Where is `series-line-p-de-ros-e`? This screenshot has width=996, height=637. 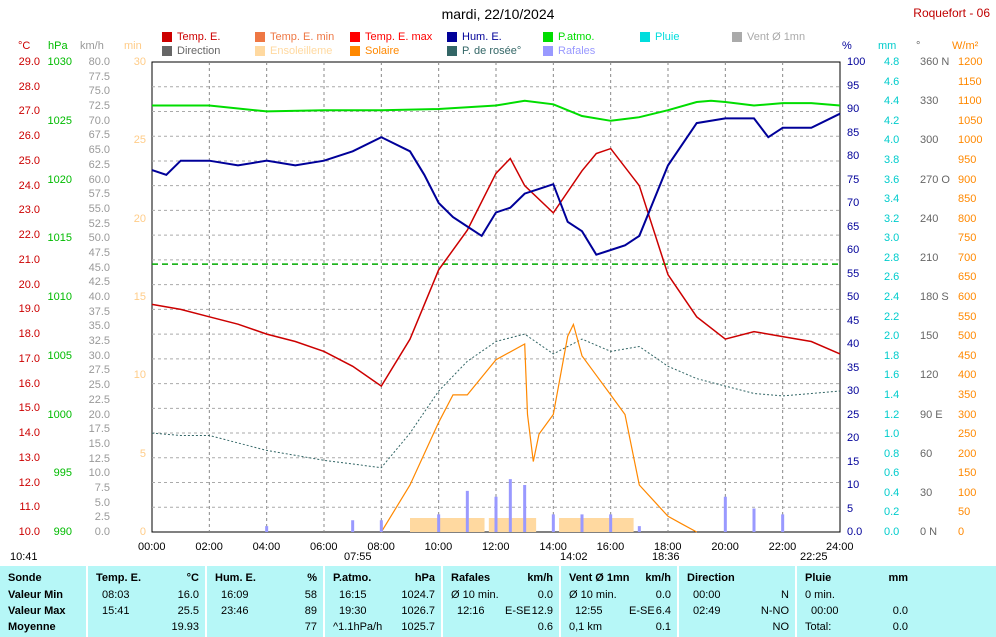 series-line-p-de-ros-e is located at coordinates (496, 401).